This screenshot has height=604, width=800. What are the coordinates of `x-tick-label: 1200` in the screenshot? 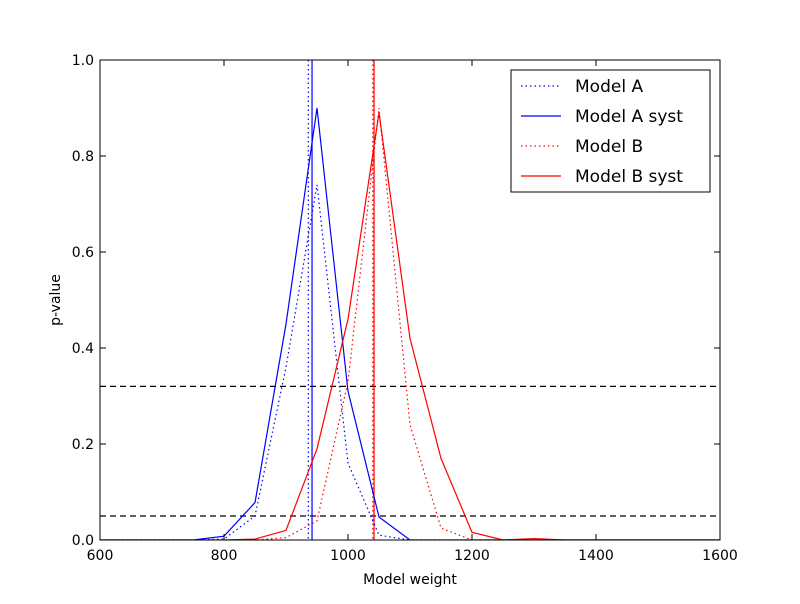 It's located at (472, 556).